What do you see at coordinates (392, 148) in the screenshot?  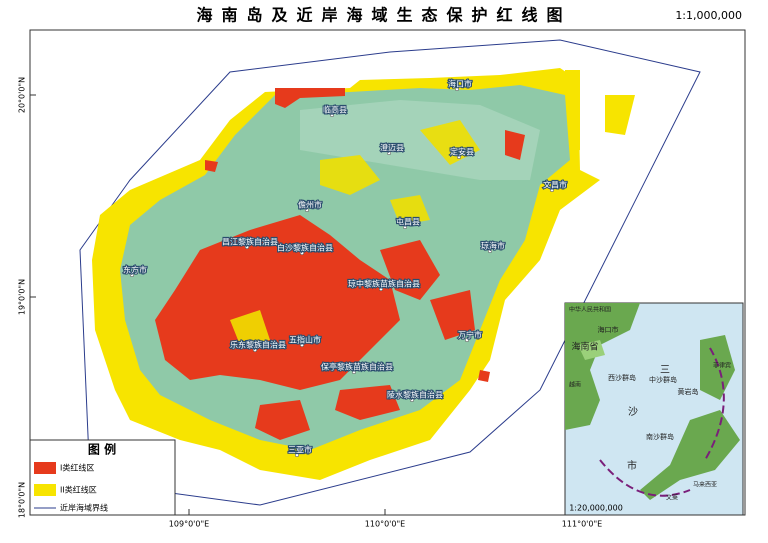 I see `place-label: 澄迈县` at bounding box center [392, 148].